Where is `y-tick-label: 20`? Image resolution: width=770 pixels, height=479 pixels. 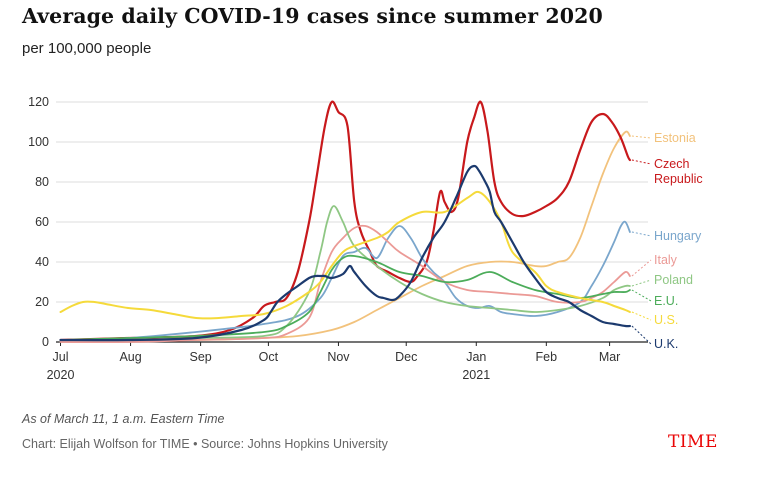 y-tick-label: 20 is located at coordinates (42, 302).